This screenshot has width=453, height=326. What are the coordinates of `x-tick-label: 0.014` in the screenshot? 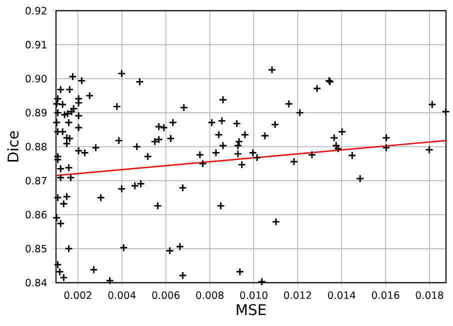 It's located at (342, 295).